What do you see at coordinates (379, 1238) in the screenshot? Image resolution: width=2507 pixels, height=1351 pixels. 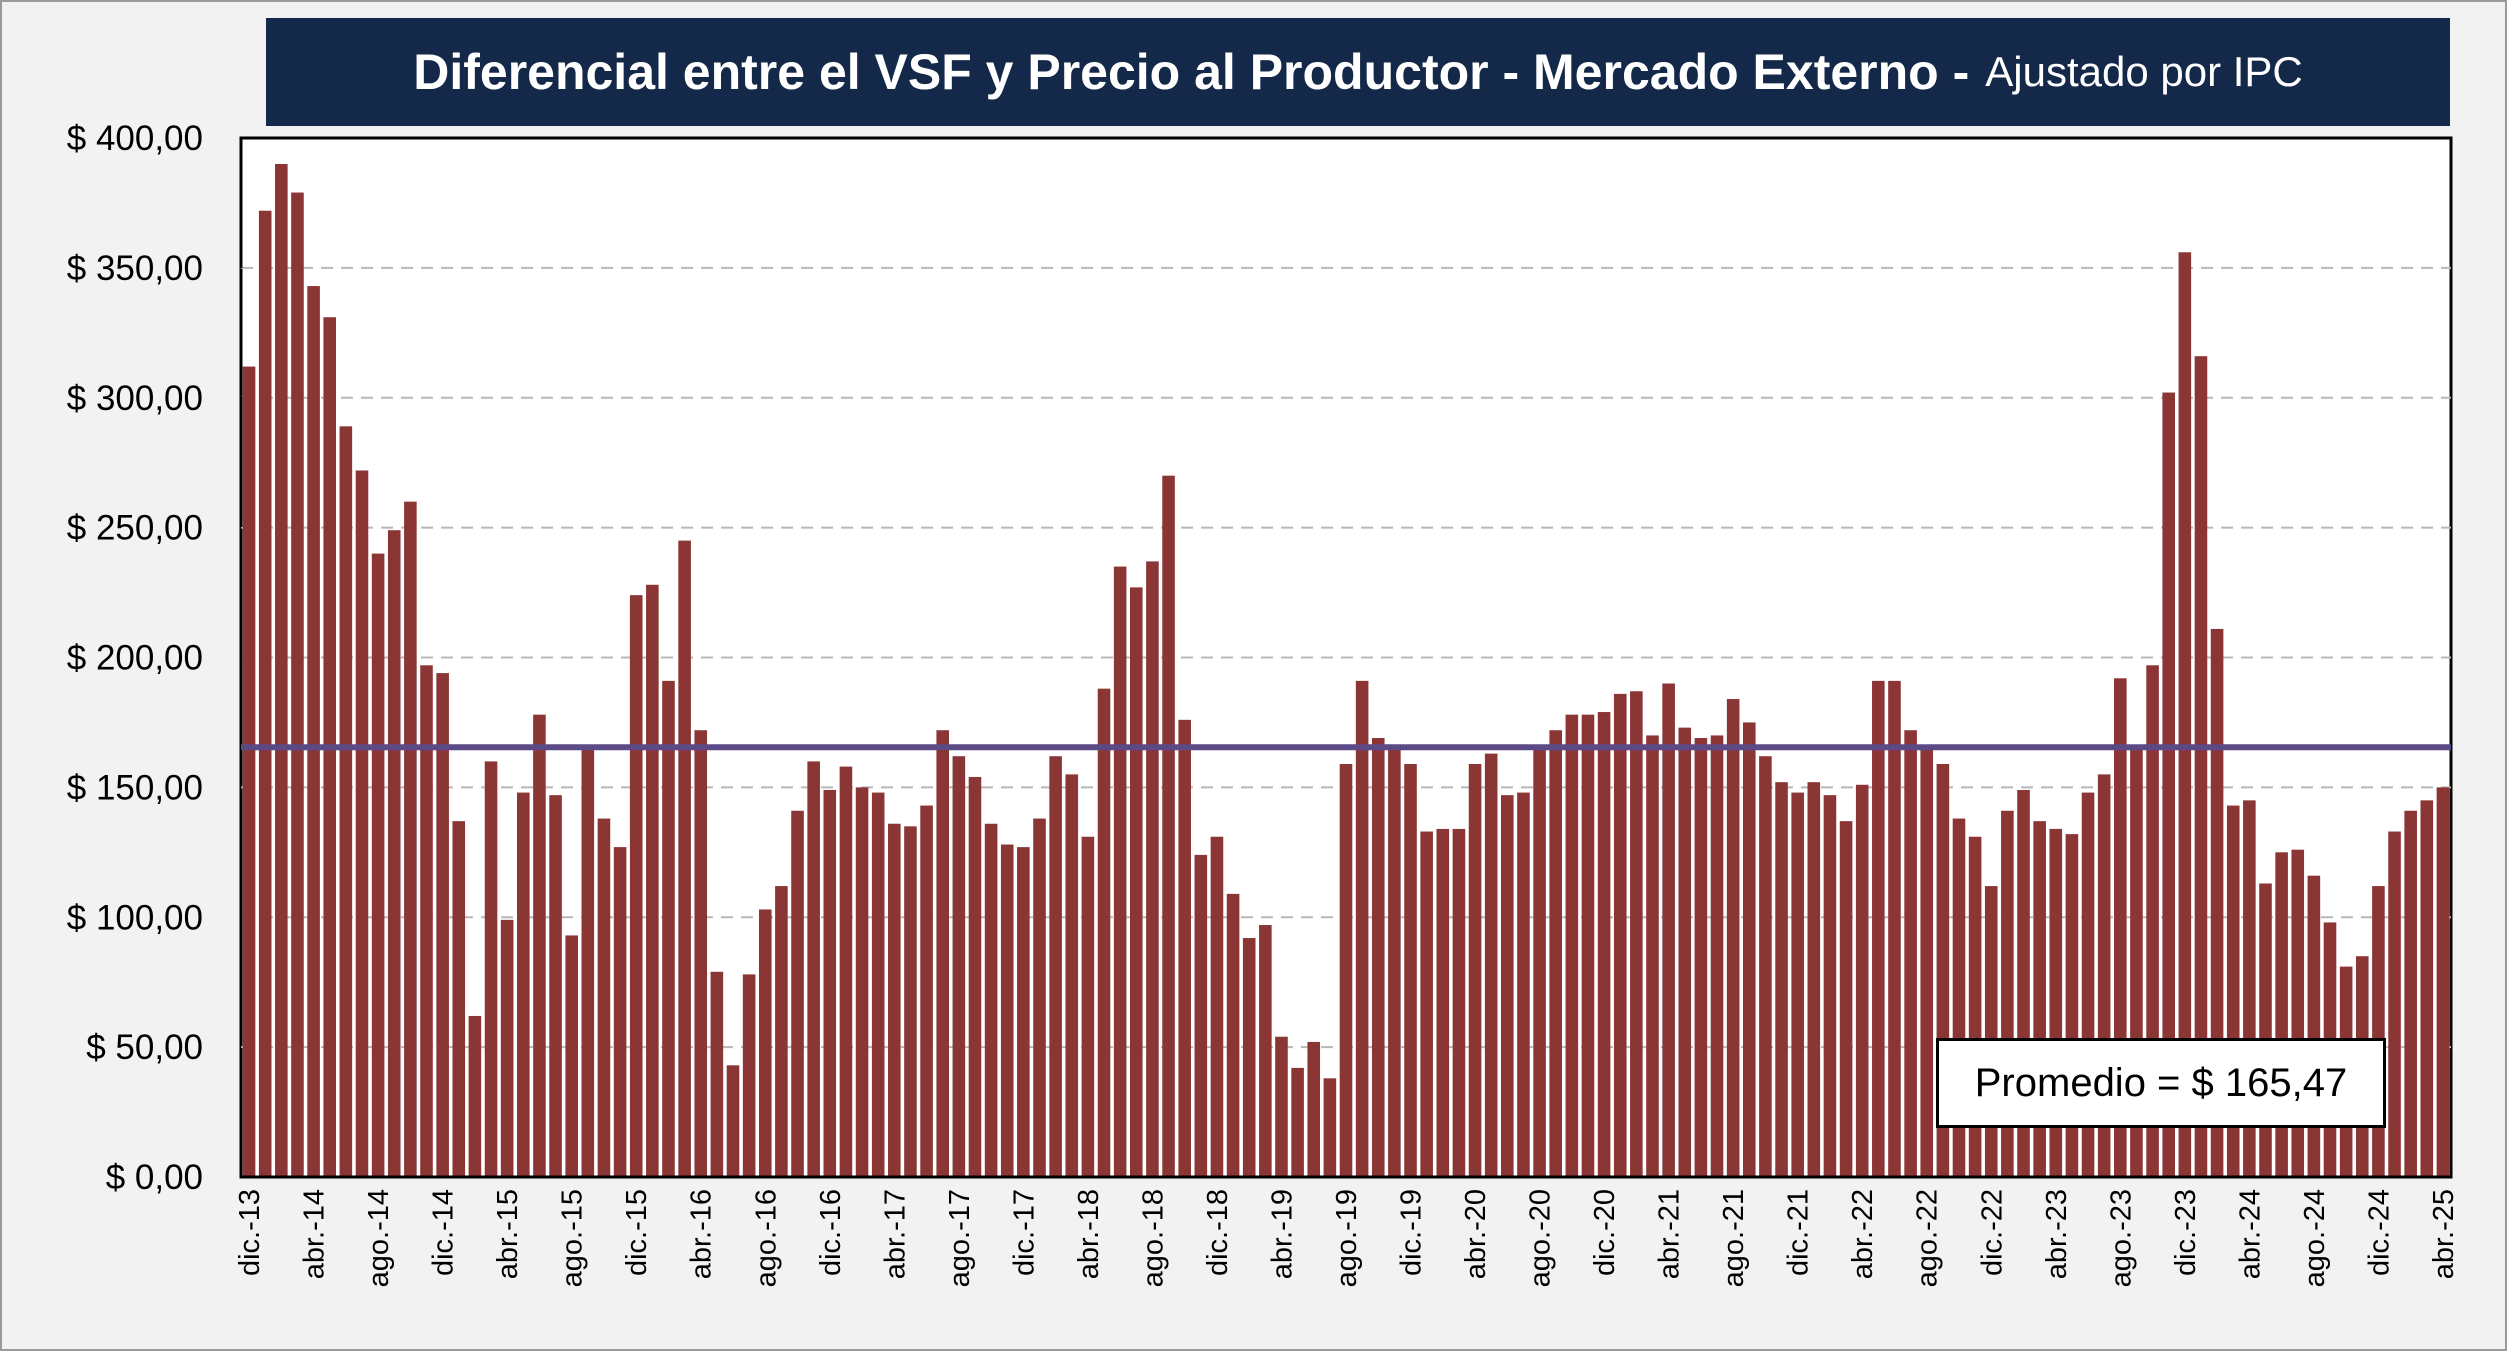 I see `x-tick-label: ago.-14` at bounding box center [379, 1238].